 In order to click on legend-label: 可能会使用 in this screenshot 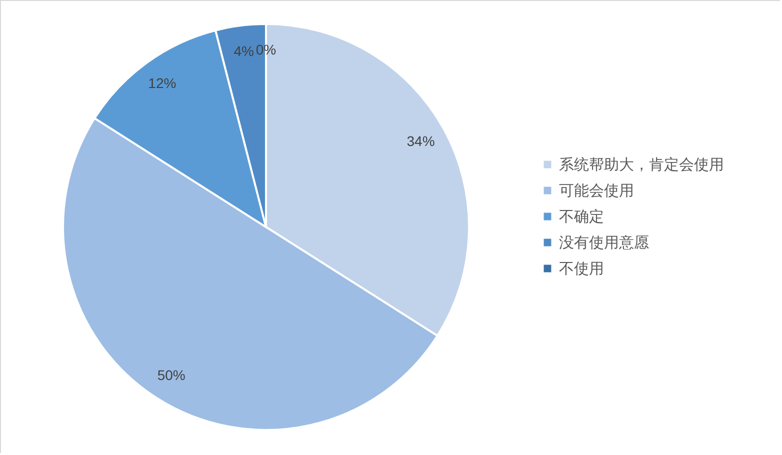, I will do `click(596, 191)`.